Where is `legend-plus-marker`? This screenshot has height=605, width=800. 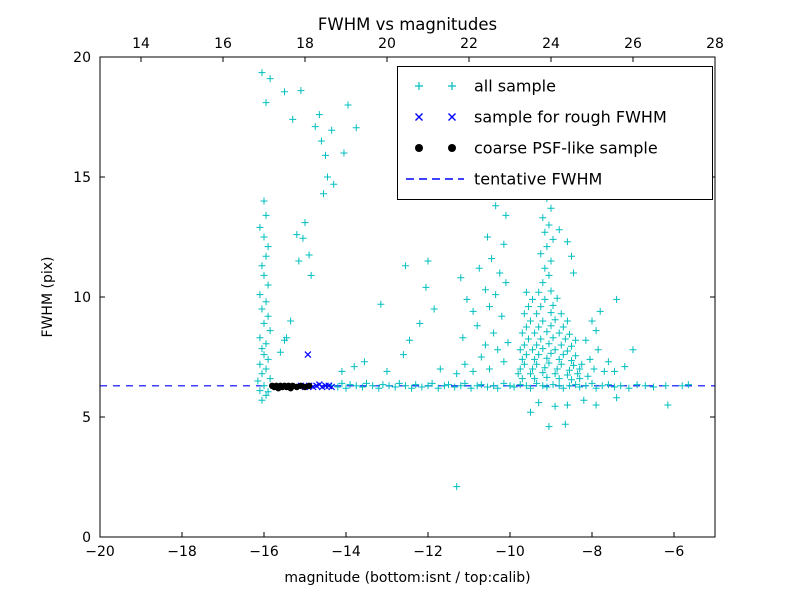 legend-plus-marker is located at coordinates (452, 86).